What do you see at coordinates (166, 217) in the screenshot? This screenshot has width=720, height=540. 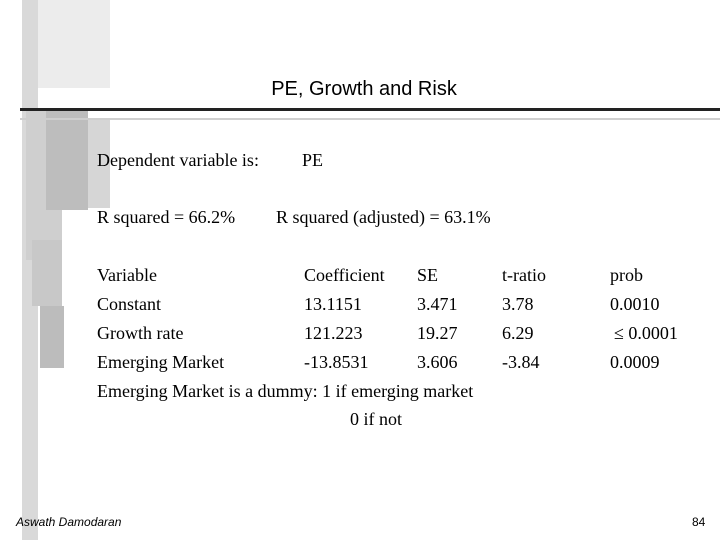 I see `r-squared: R squared = 66.2%` at bounding box center [166, 217].